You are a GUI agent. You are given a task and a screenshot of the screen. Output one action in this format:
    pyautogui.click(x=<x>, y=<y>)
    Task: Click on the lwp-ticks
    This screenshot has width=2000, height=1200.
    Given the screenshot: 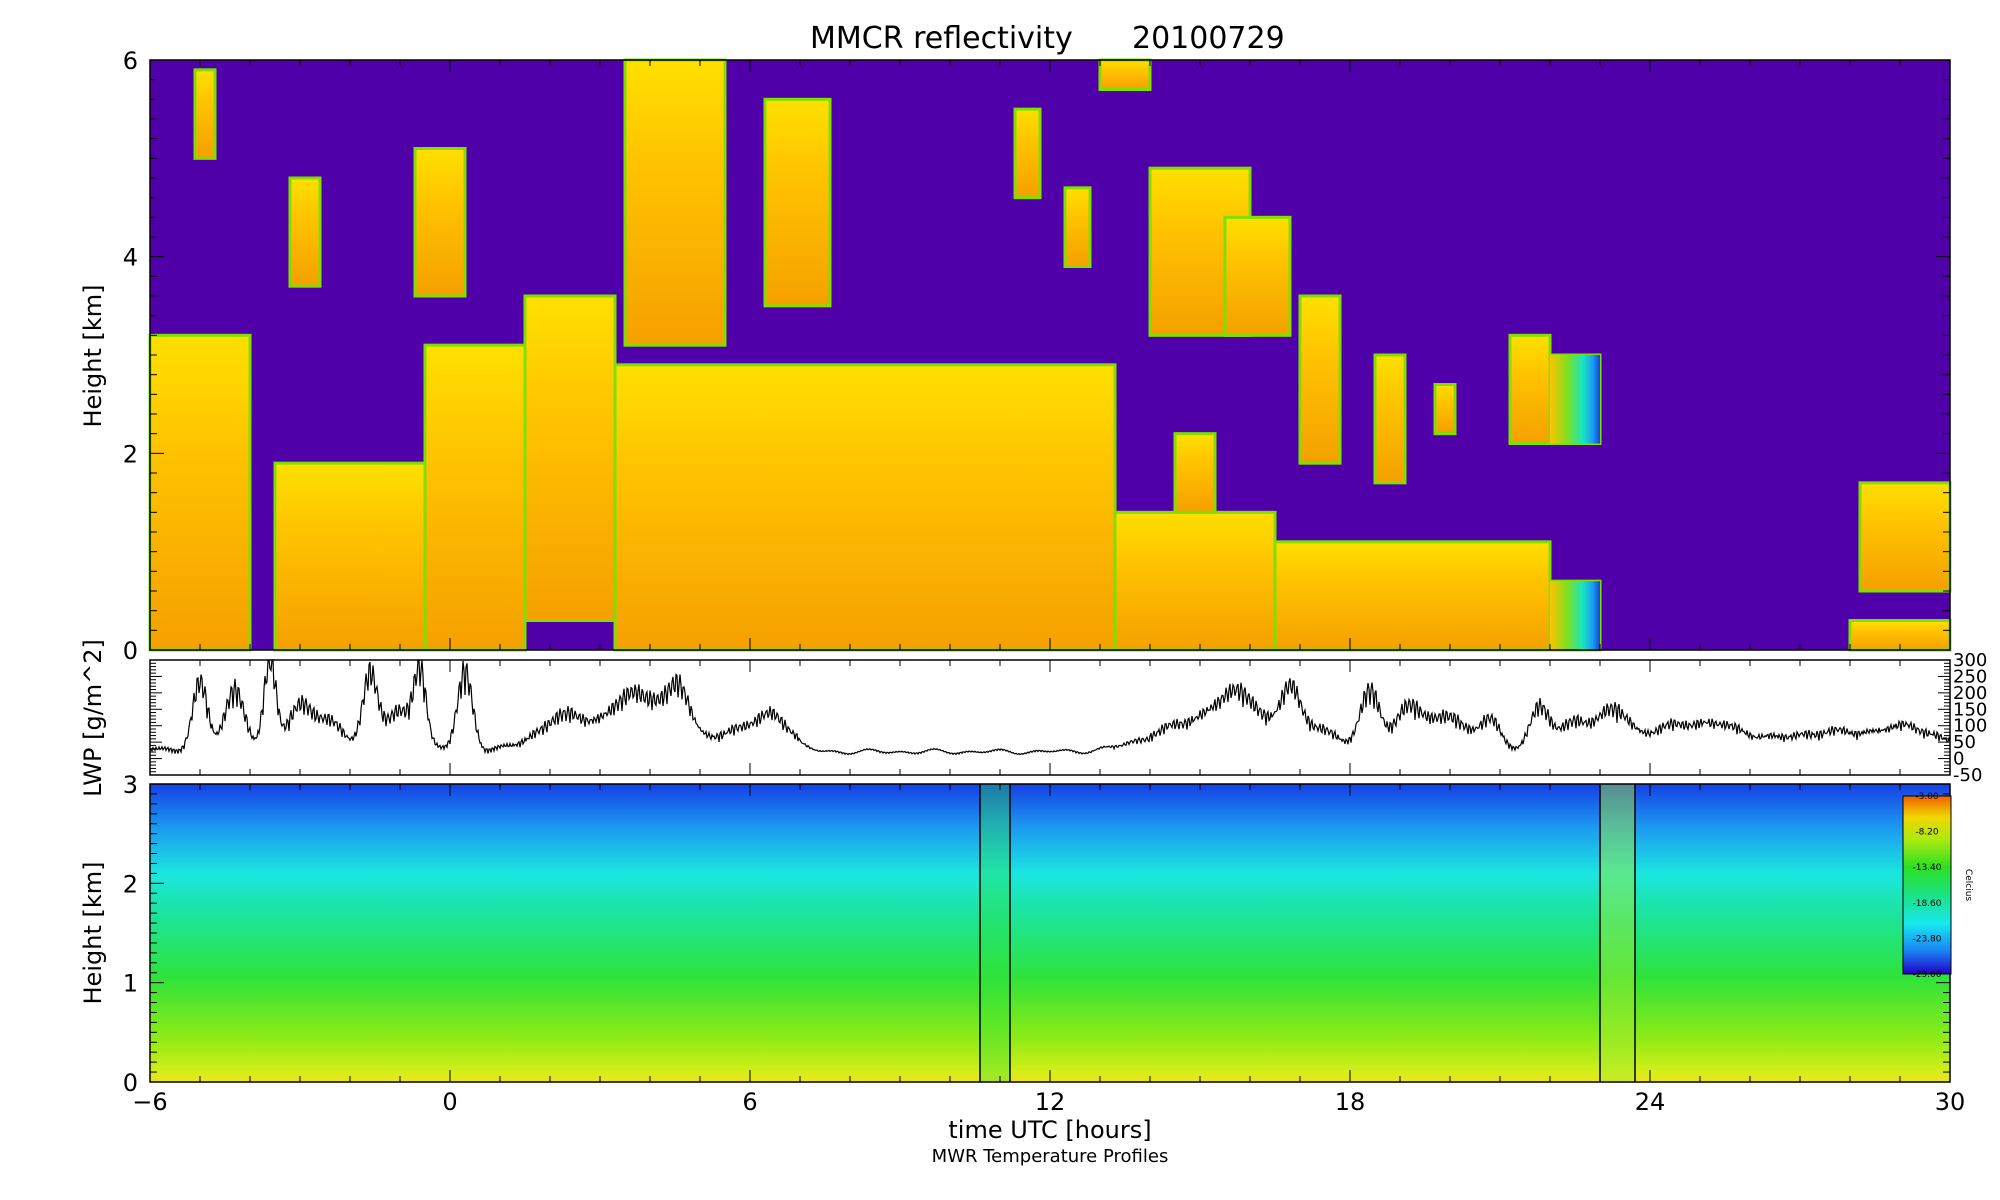 What is the action you would take?
    pyautogui.click(x=1050, y=717)
    